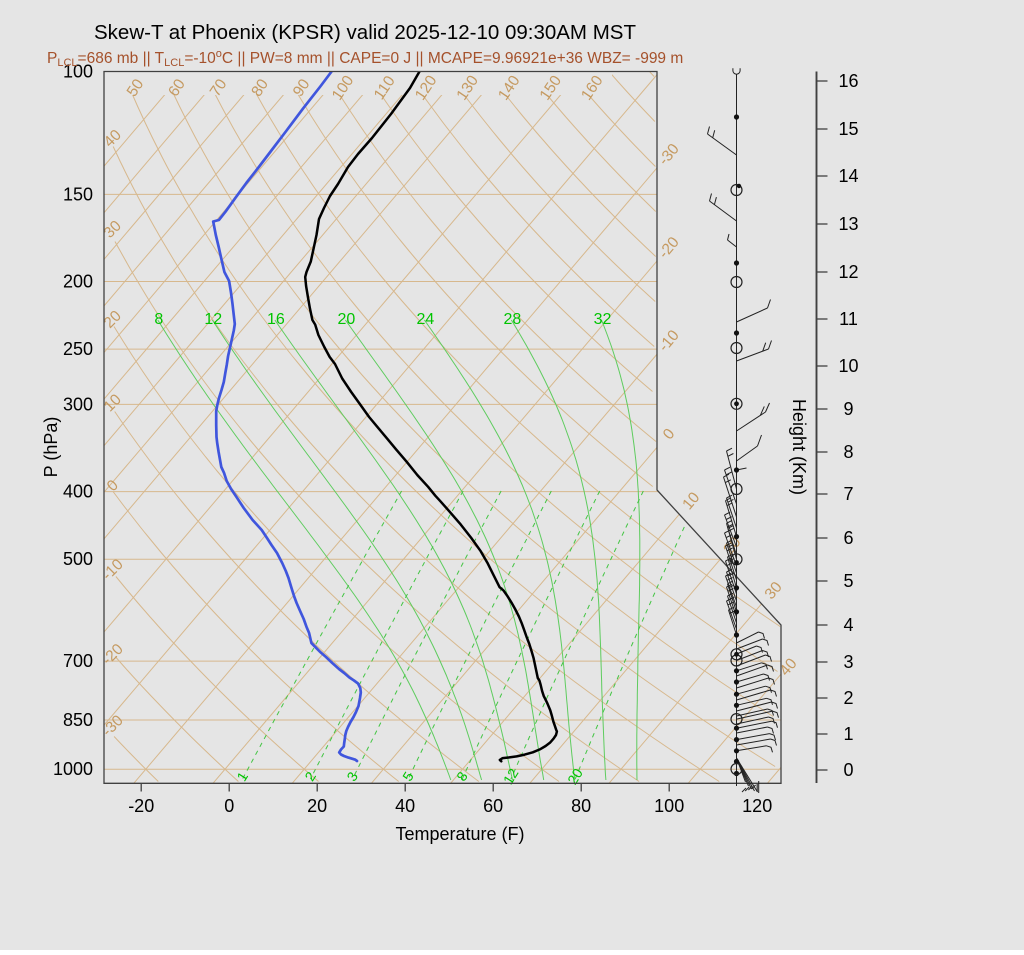 Image resolution: width=1024 pixels, height=955 pixels. Describe the element at coordinates (848, 176) in the screenshot. I see `svg-text: 14` at that location.